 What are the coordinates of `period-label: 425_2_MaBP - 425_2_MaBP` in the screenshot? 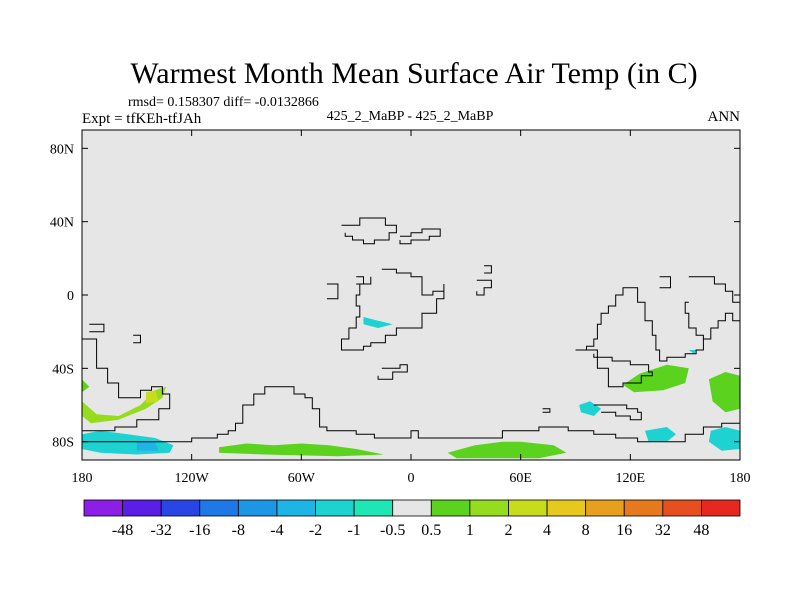 It's located at (410, 116).